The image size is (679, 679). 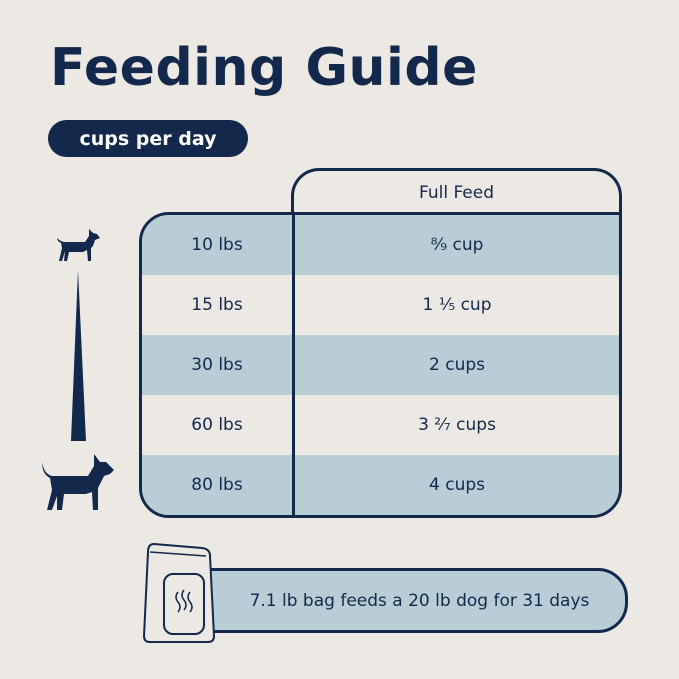 What do you see at coordinates (457, 245) in the screenshot?
I see `amount-cell: ⁸⁄₉ cup` at bounding box center [457, 245].